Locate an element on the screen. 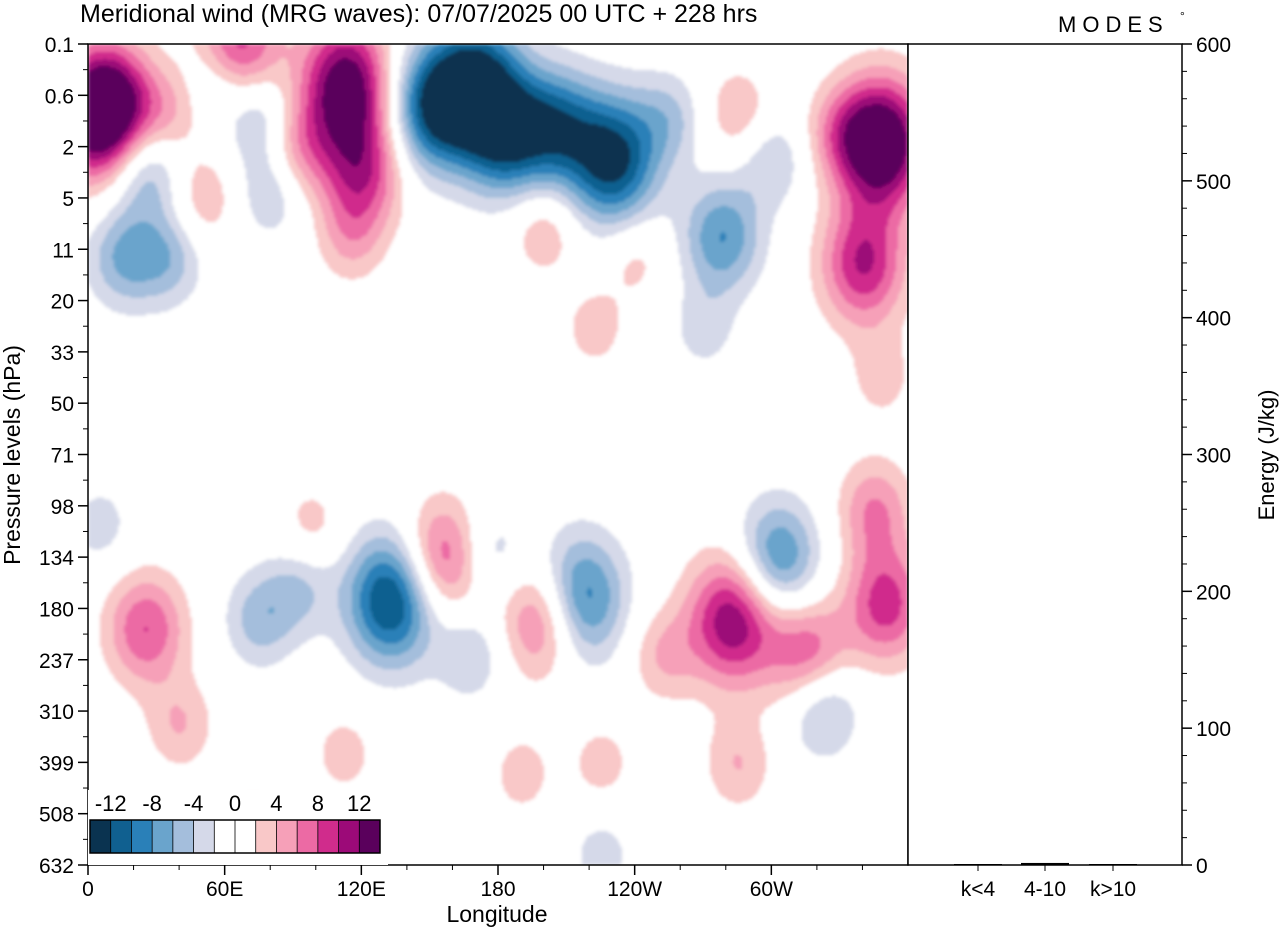  y-tick-label: 33 is located at coordinates (62, 353).